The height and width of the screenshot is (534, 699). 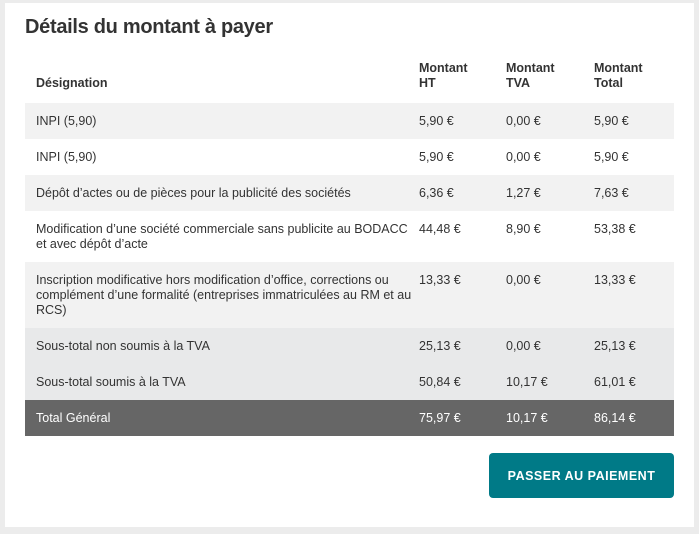 What do you see at coordinates (462, 418) in the screenshot?
I see `cell-ht: 75,97 €` at bounding box center [462, 418].